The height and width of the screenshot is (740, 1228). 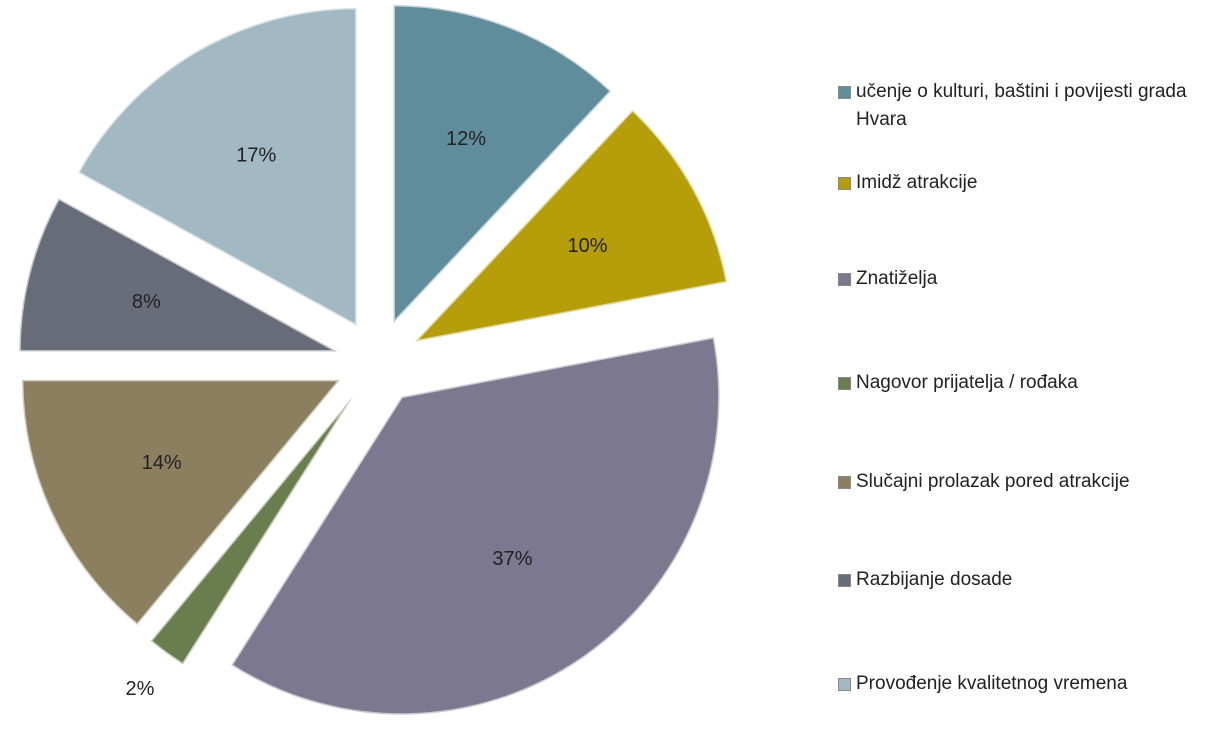 I want to click on legend-item: Slučajni prolazak pored atrakcije, so click(x=1031, y=482).